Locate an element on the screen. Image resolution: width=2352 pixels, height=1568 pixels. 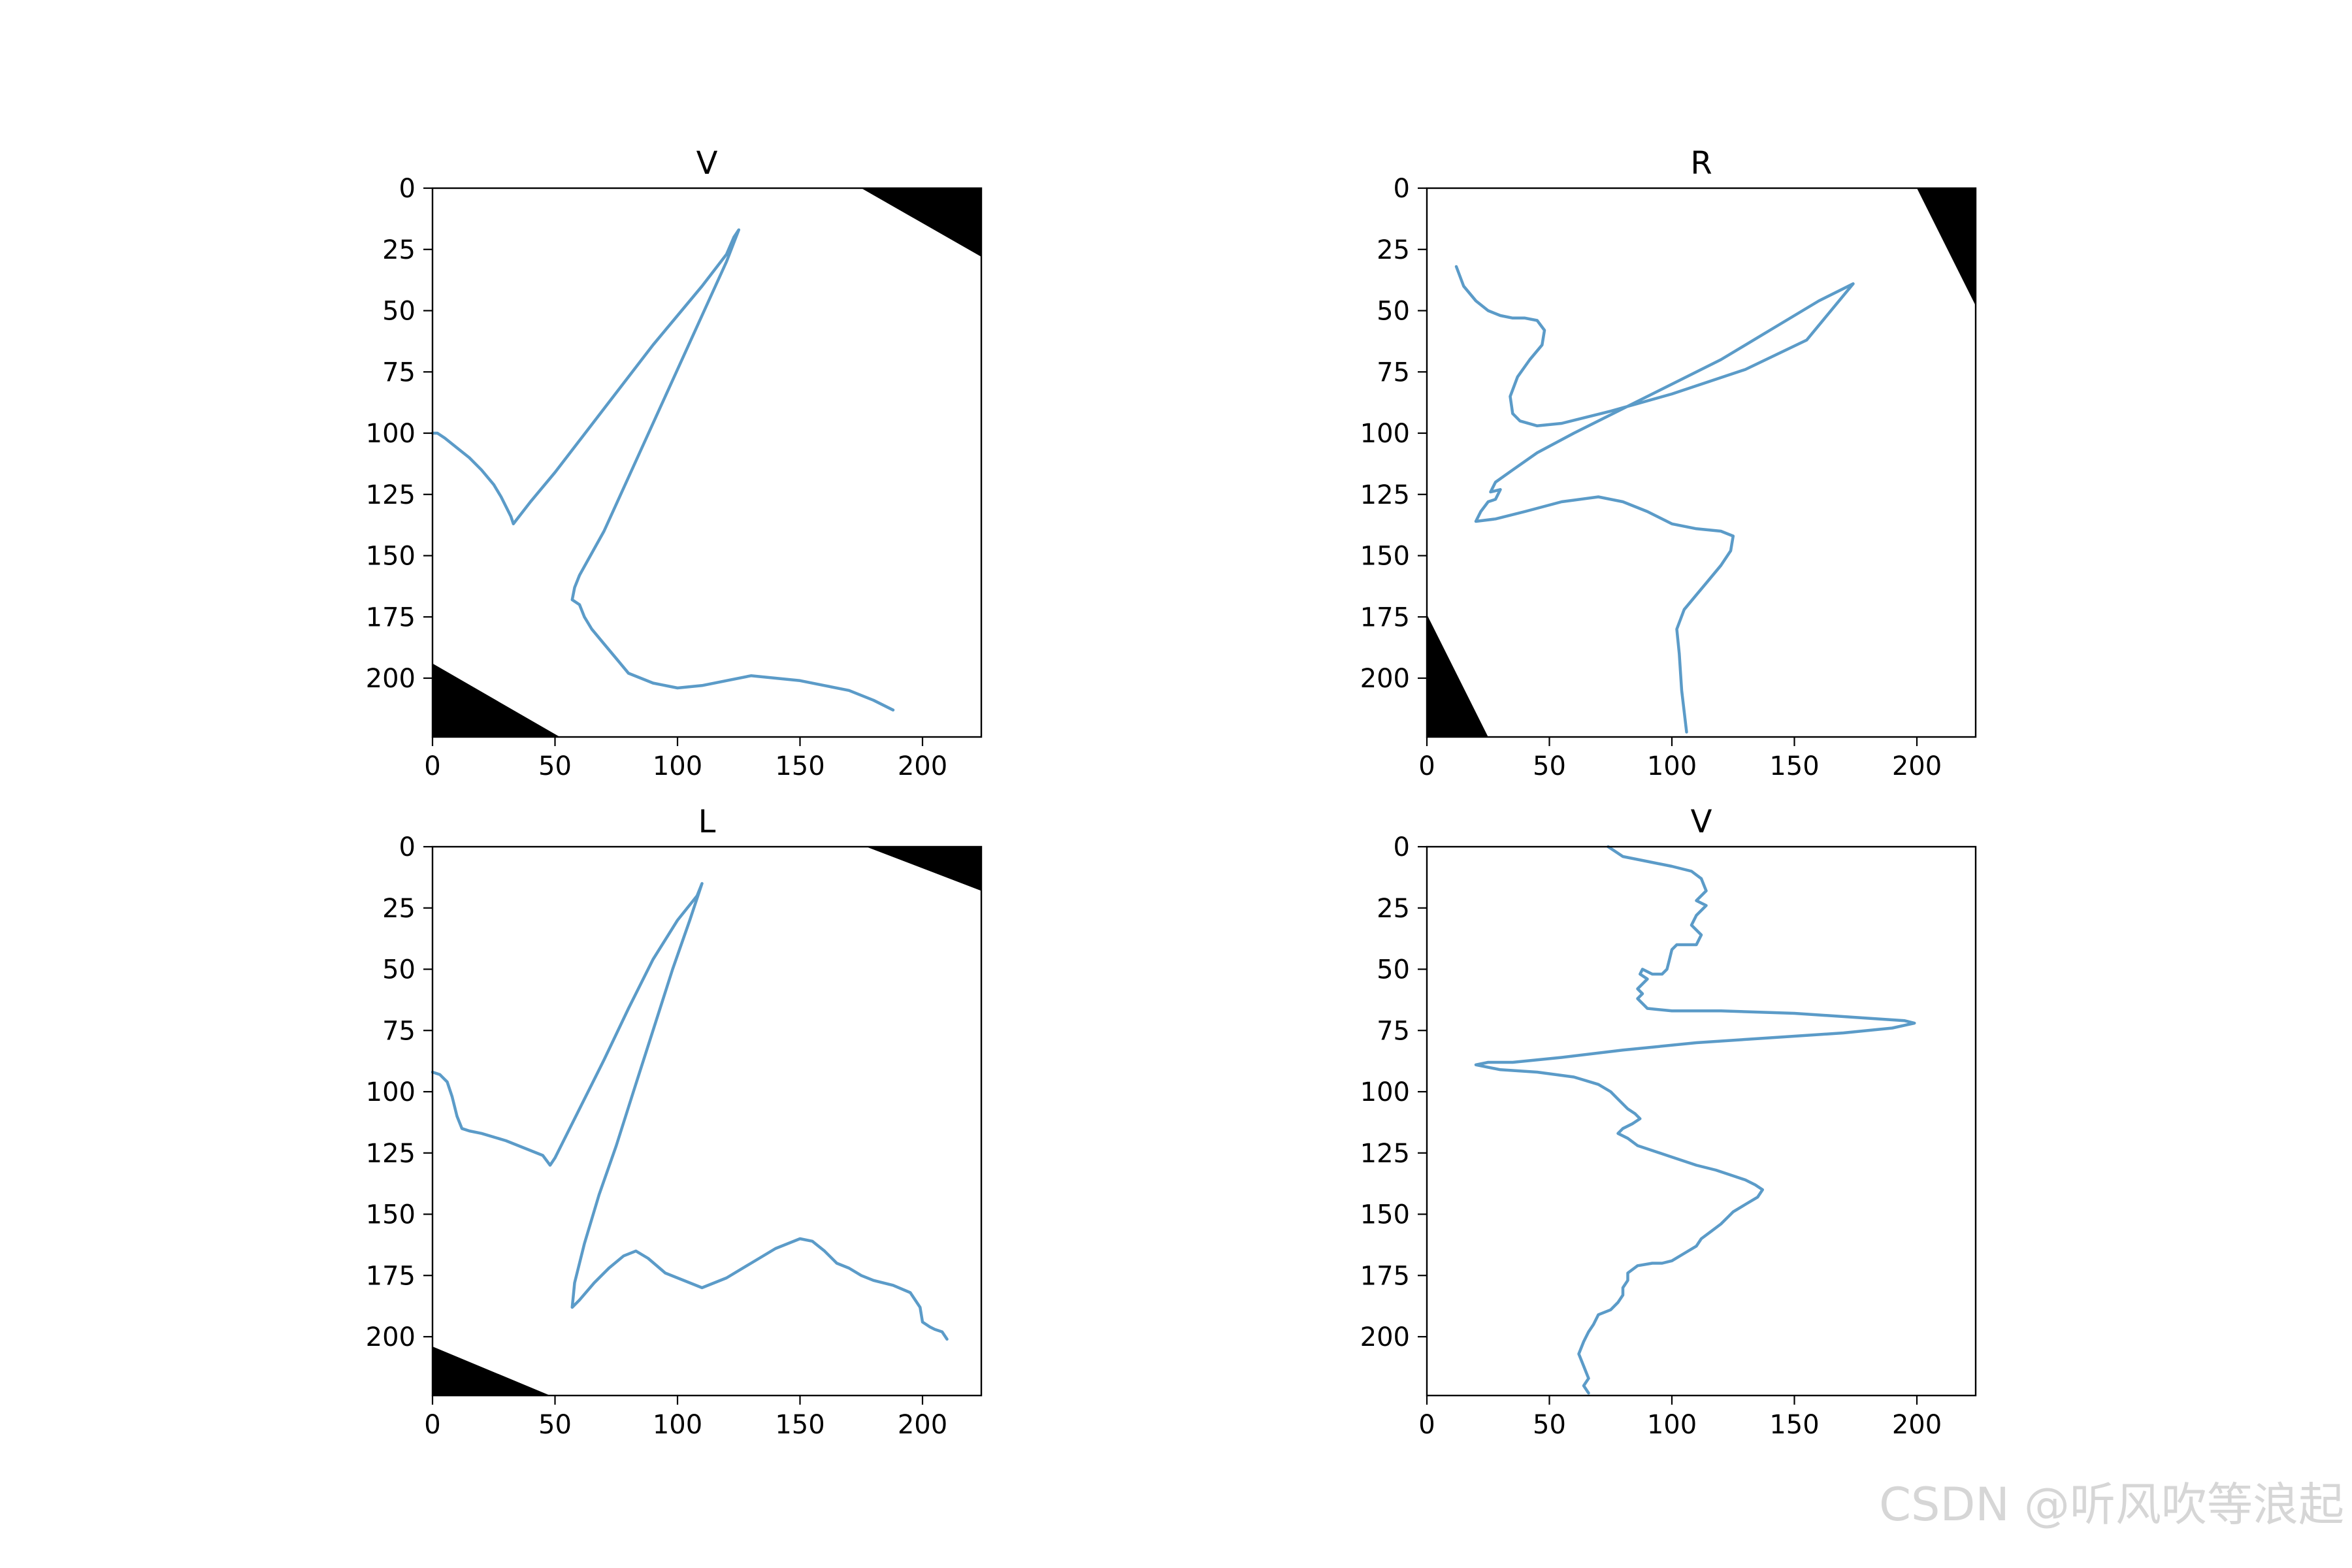
subplot-2: 0 50 100 150 200 0 25 50 75 100 125 150 175 200 R is located at coordinates (1668, 463).